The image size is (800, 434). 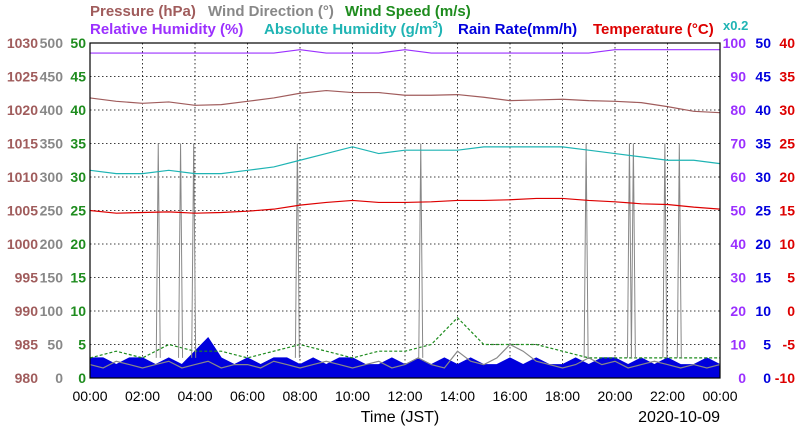 What do you see at coordinates (78, 244) in the screenshot?
I see `wind-speed-tick: 20` at bounding box center [78, 244].